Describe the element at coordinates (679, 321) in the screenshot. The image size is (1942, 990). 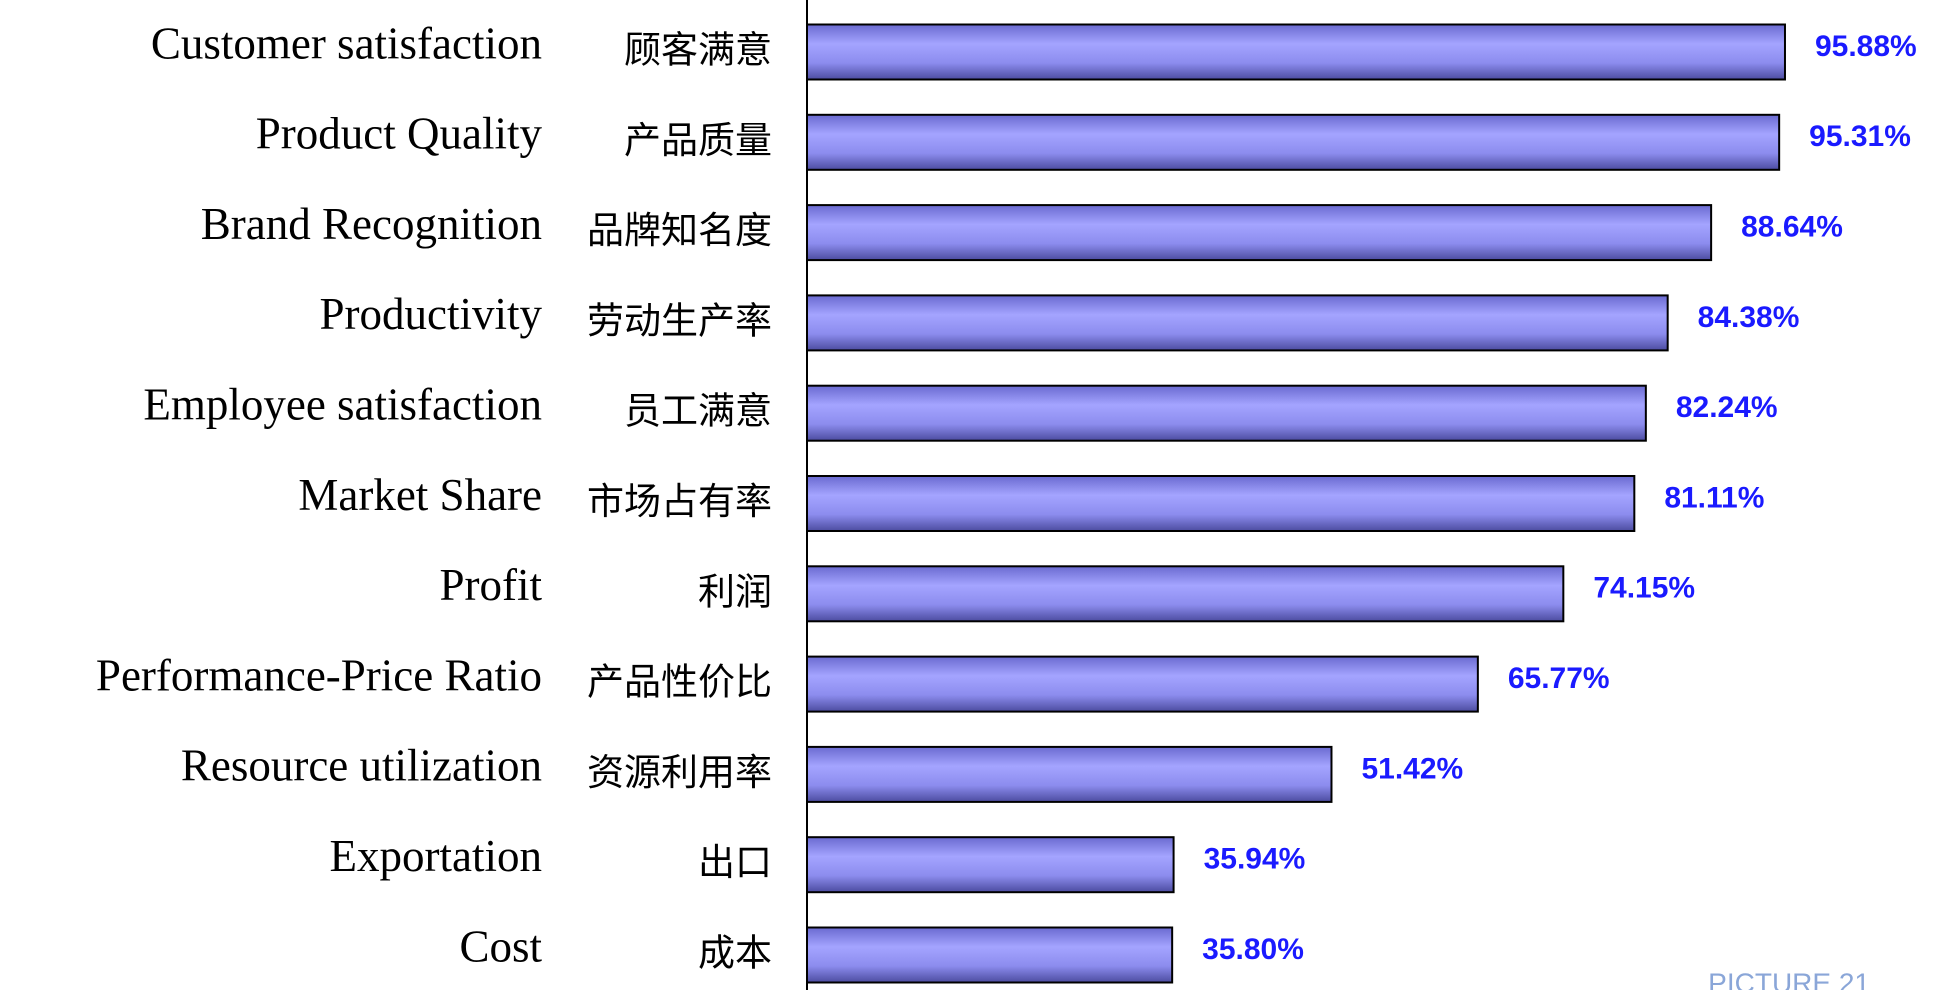
I see `category-label-zh: 劳动生产率` at that location.